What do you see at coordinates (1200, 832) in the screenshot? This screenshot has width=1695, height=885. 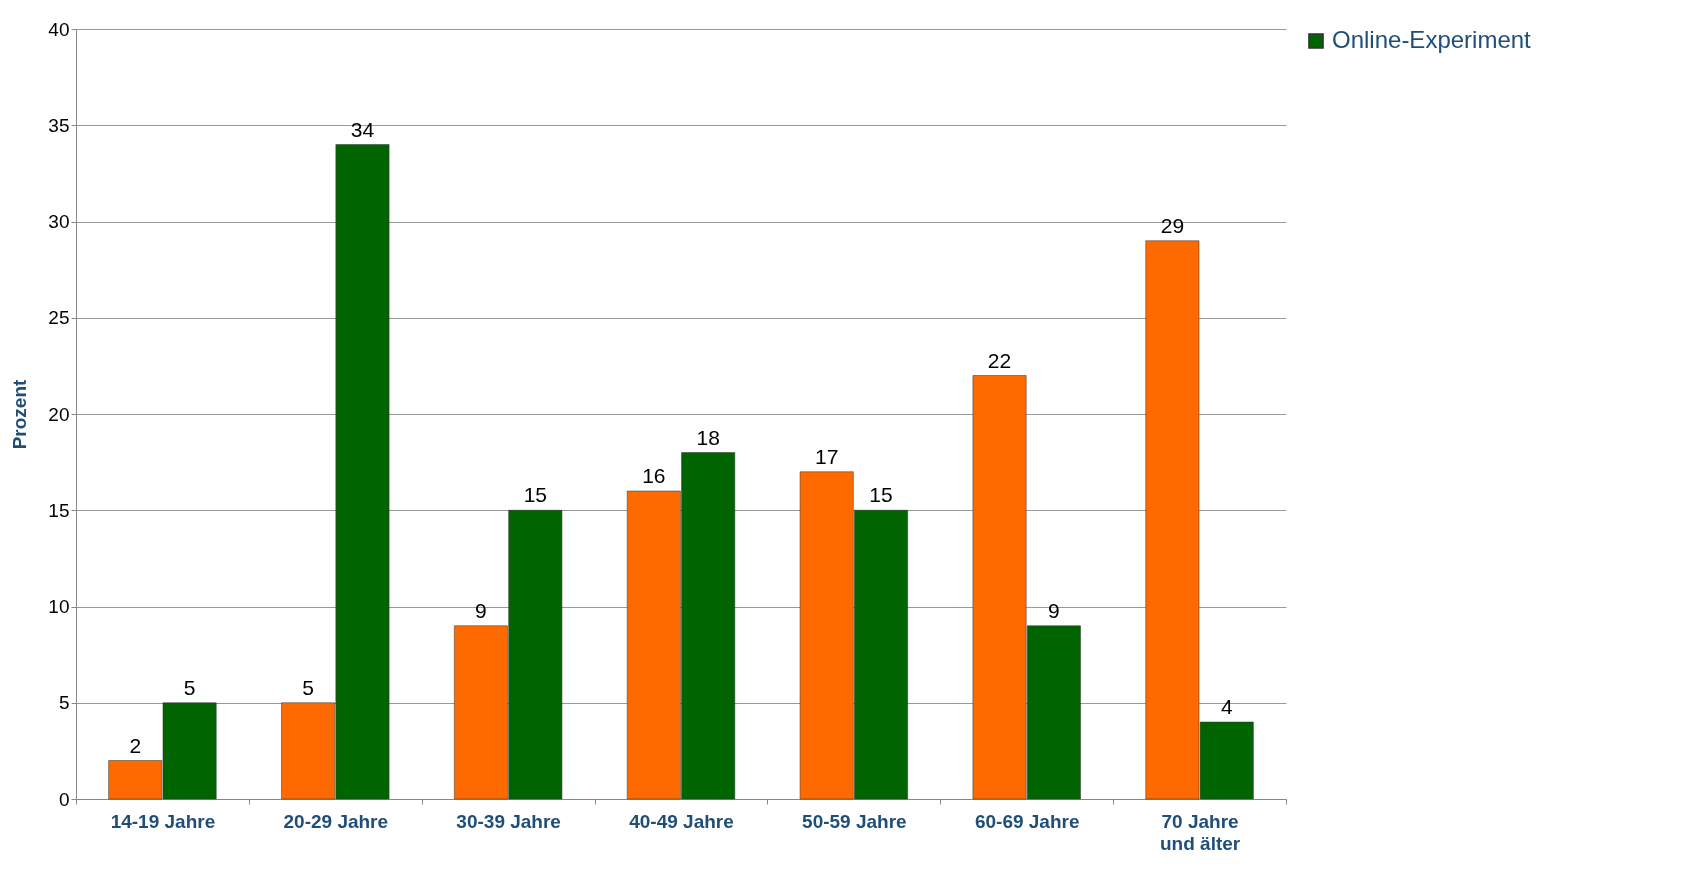 I see `x-tick-label: 70 Jahre und älter` at bounding box center [1200, 832].